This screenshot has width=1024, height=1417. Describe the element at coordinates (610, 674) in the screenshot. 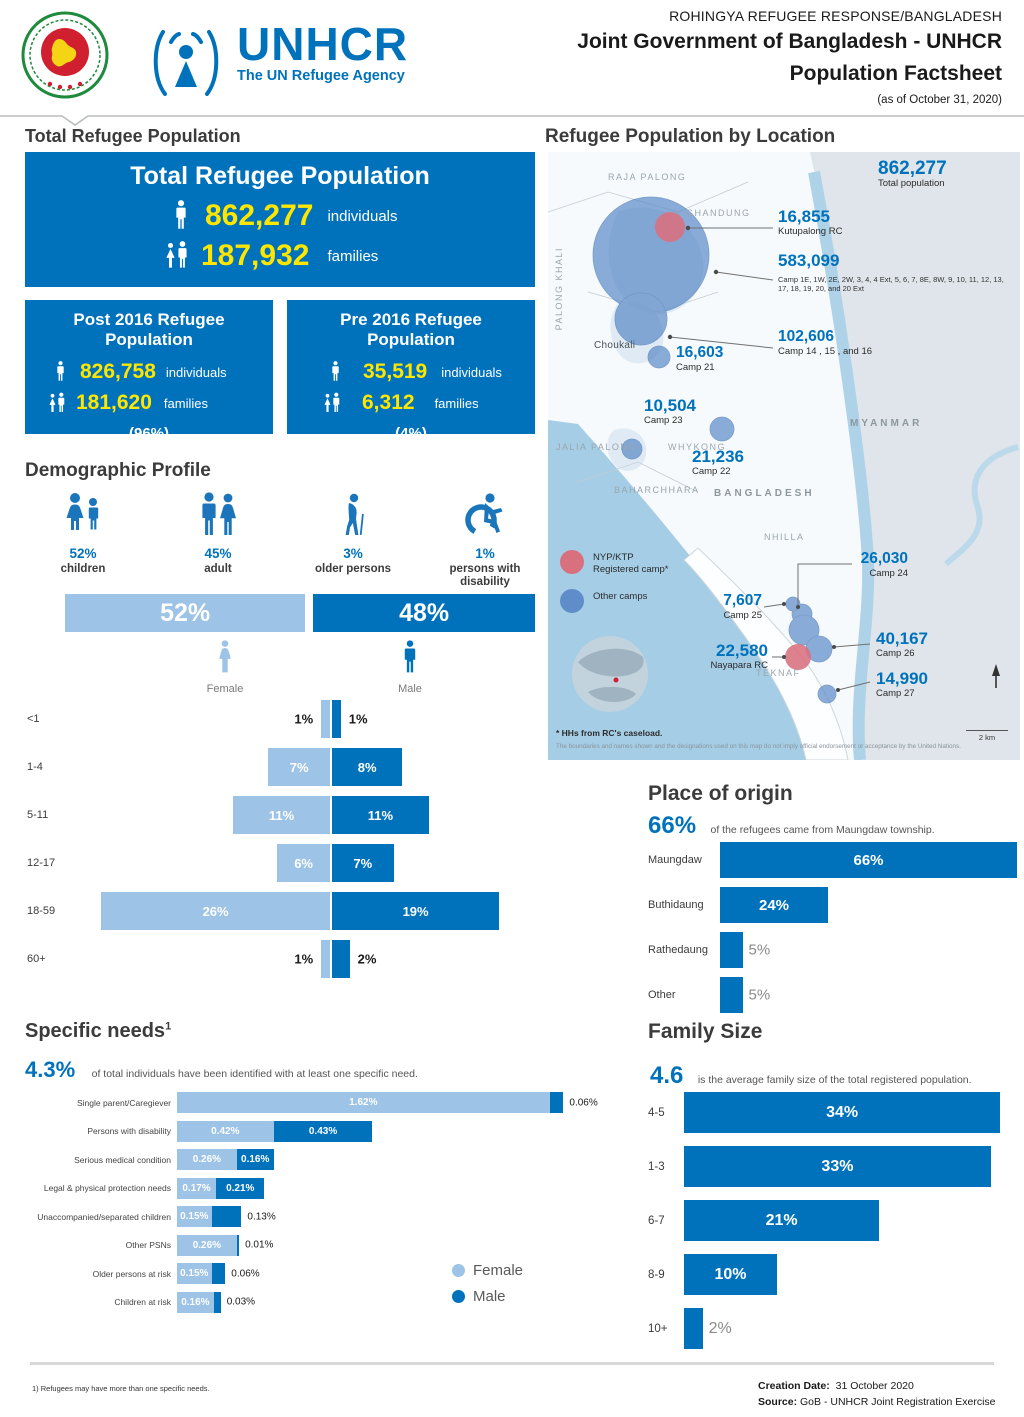

I see `globe-inset-icon` at that location.